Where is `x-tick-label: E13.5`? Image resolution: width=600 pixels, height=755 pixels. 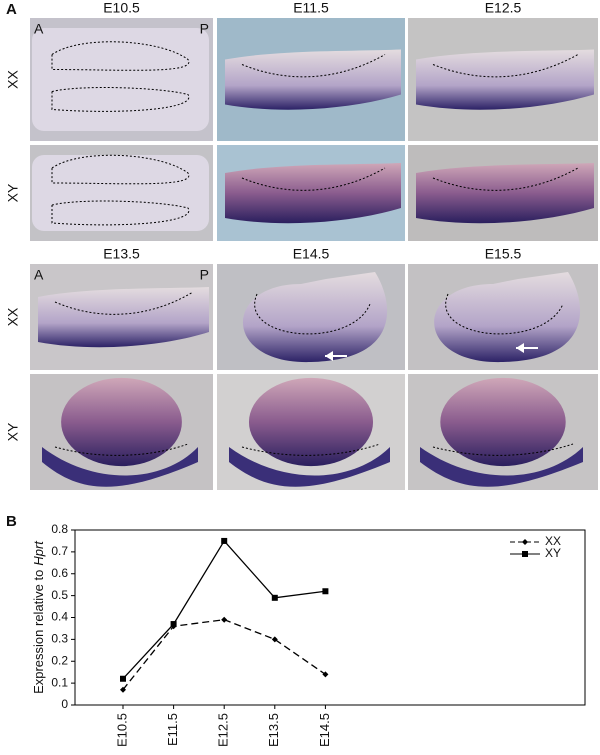 x-tick-label: E13.5 is located at coordinates (273, 730).